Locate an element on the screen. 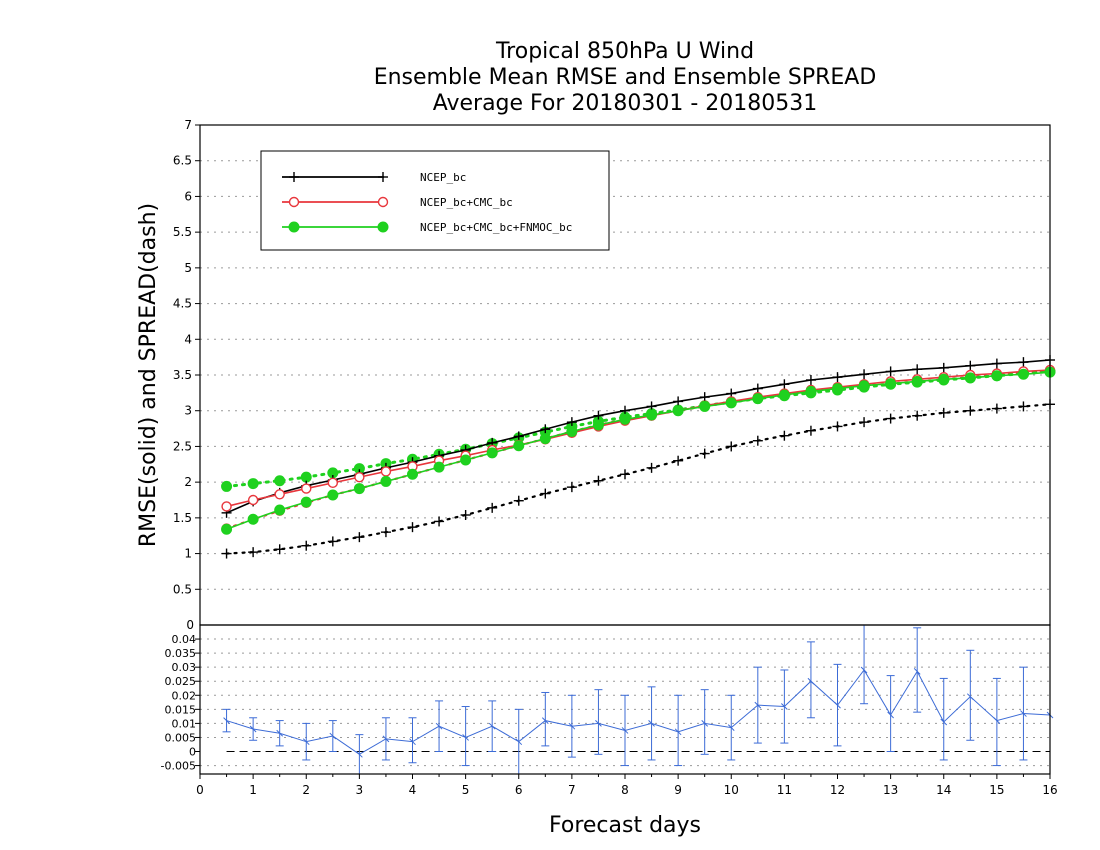 The image size is (1100, 850). bottom-top-label: 0 is located at coordinates (190, 625).